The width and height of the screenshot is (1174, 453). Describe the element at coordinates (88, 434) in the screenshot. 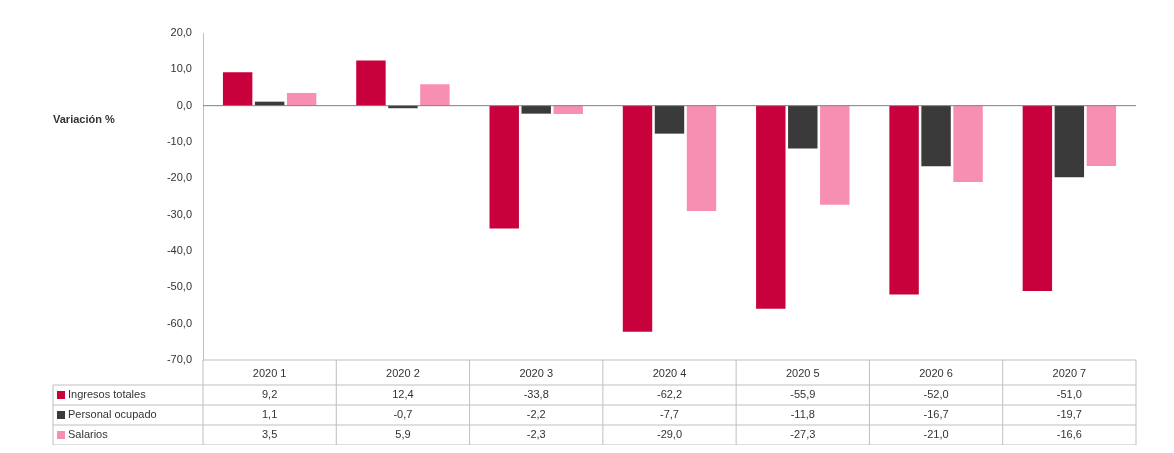

I see `legend-label: Salarios` at that location.